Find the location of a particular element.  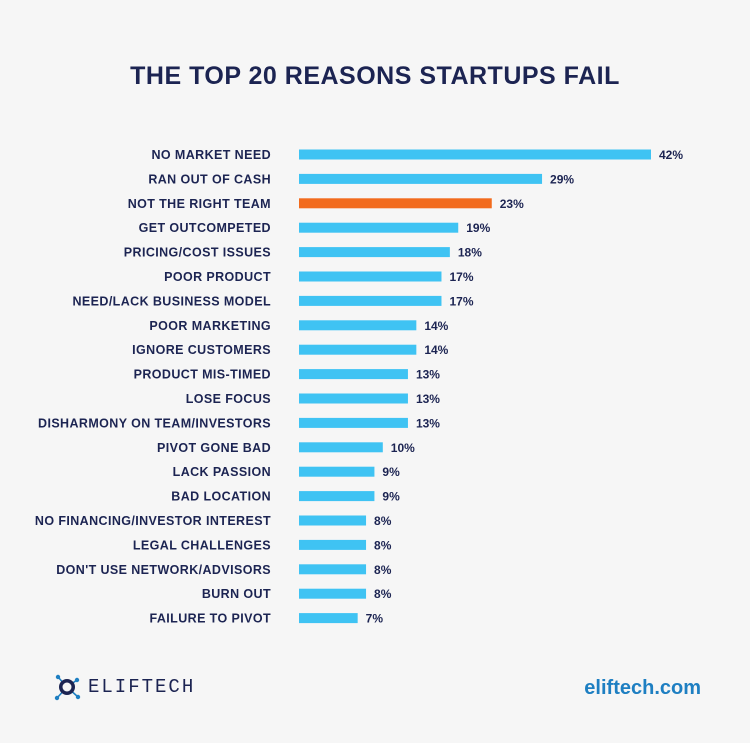

category-label: POOR MARKETING is located at coordinates (210, 326).